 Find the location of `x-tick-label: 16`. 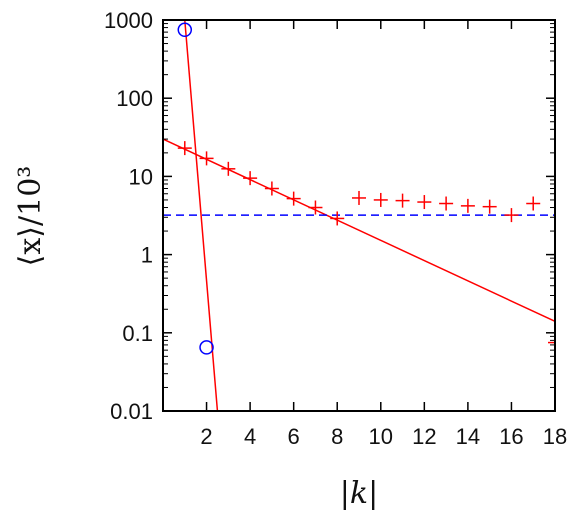

x-tick-label: 16 is located at coordinates (511, 436).